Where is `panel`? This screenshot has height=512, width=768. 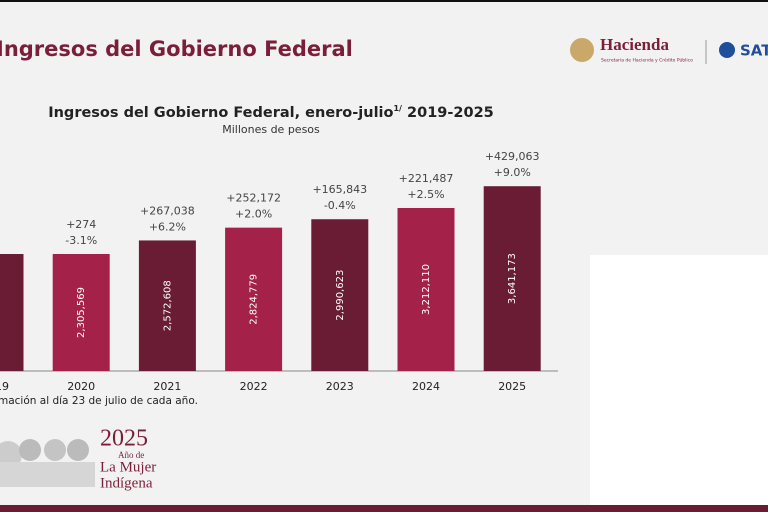 panel is located at coordinates (679, 380).